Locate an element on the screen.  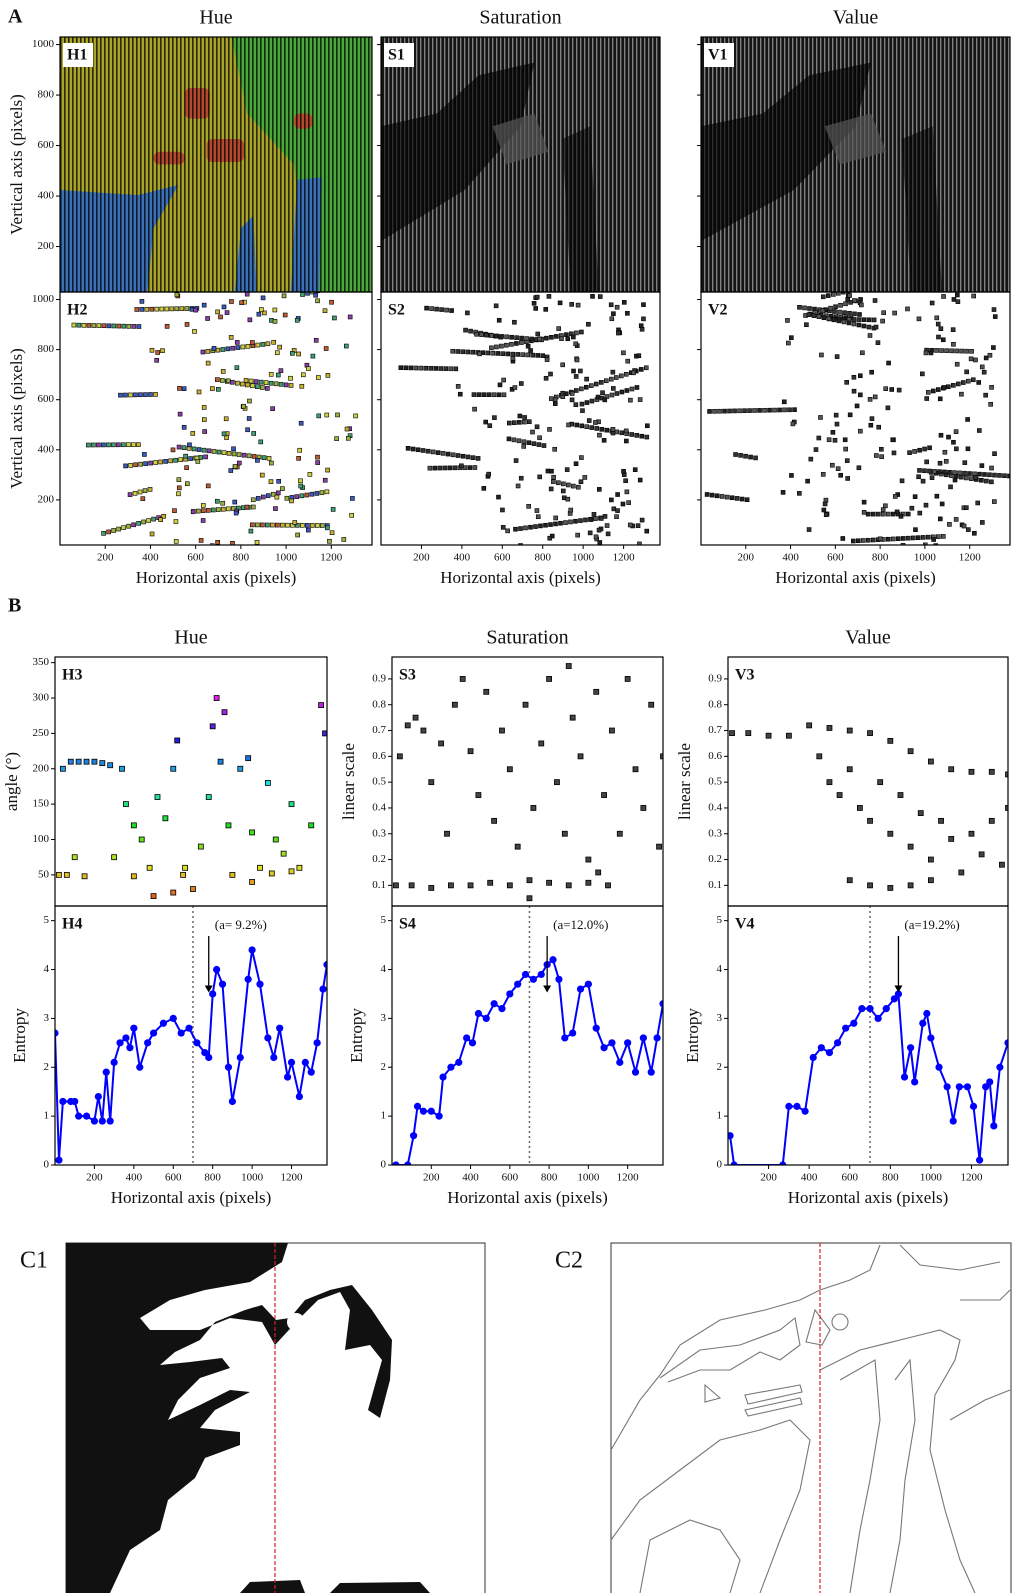
x-tick-label: 400 is located at coordinates (462, 558).